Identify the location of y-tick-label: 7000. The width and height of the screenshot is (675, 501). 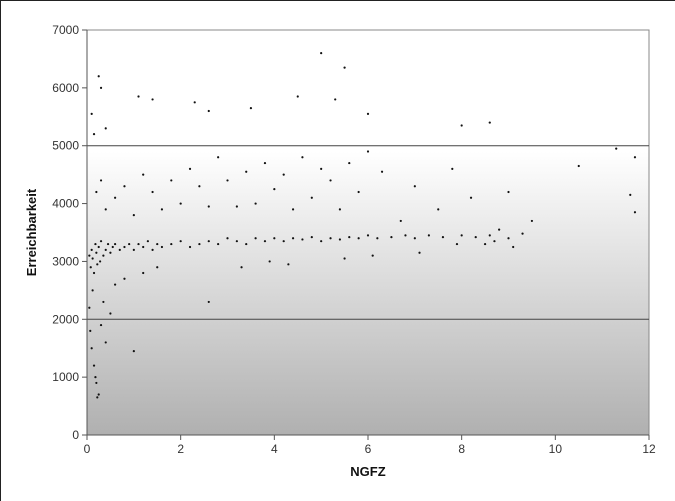
(65, 30).